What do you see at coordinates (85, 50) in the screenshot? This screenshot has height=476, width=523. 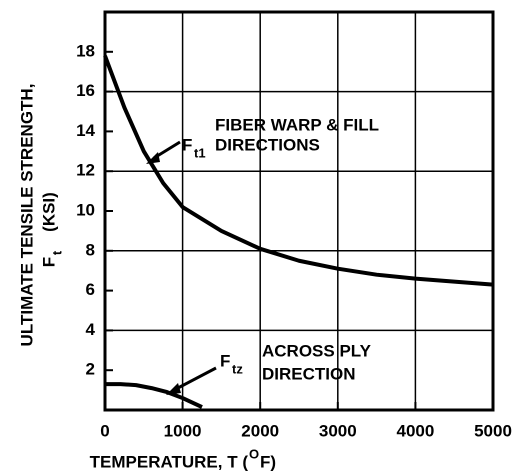 I see `y-tick-label: 18` at bounding box center [85, 50].